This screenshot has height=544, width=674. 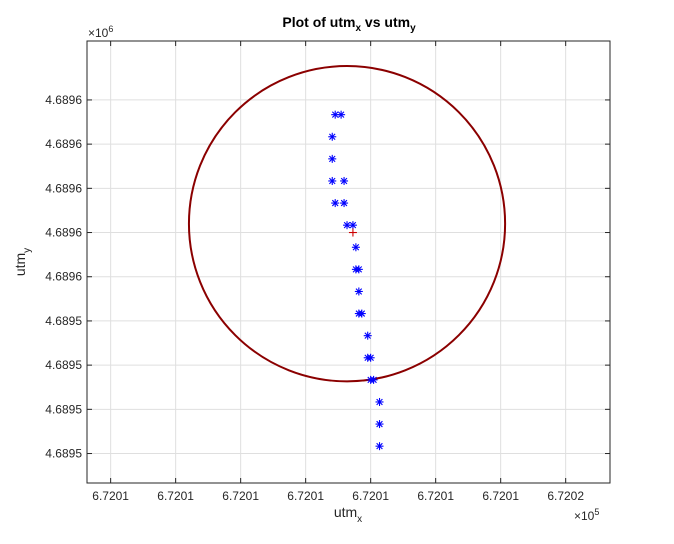 I want to click on chart-title-base-1: Plot of utm, so click(x=318, y=22).